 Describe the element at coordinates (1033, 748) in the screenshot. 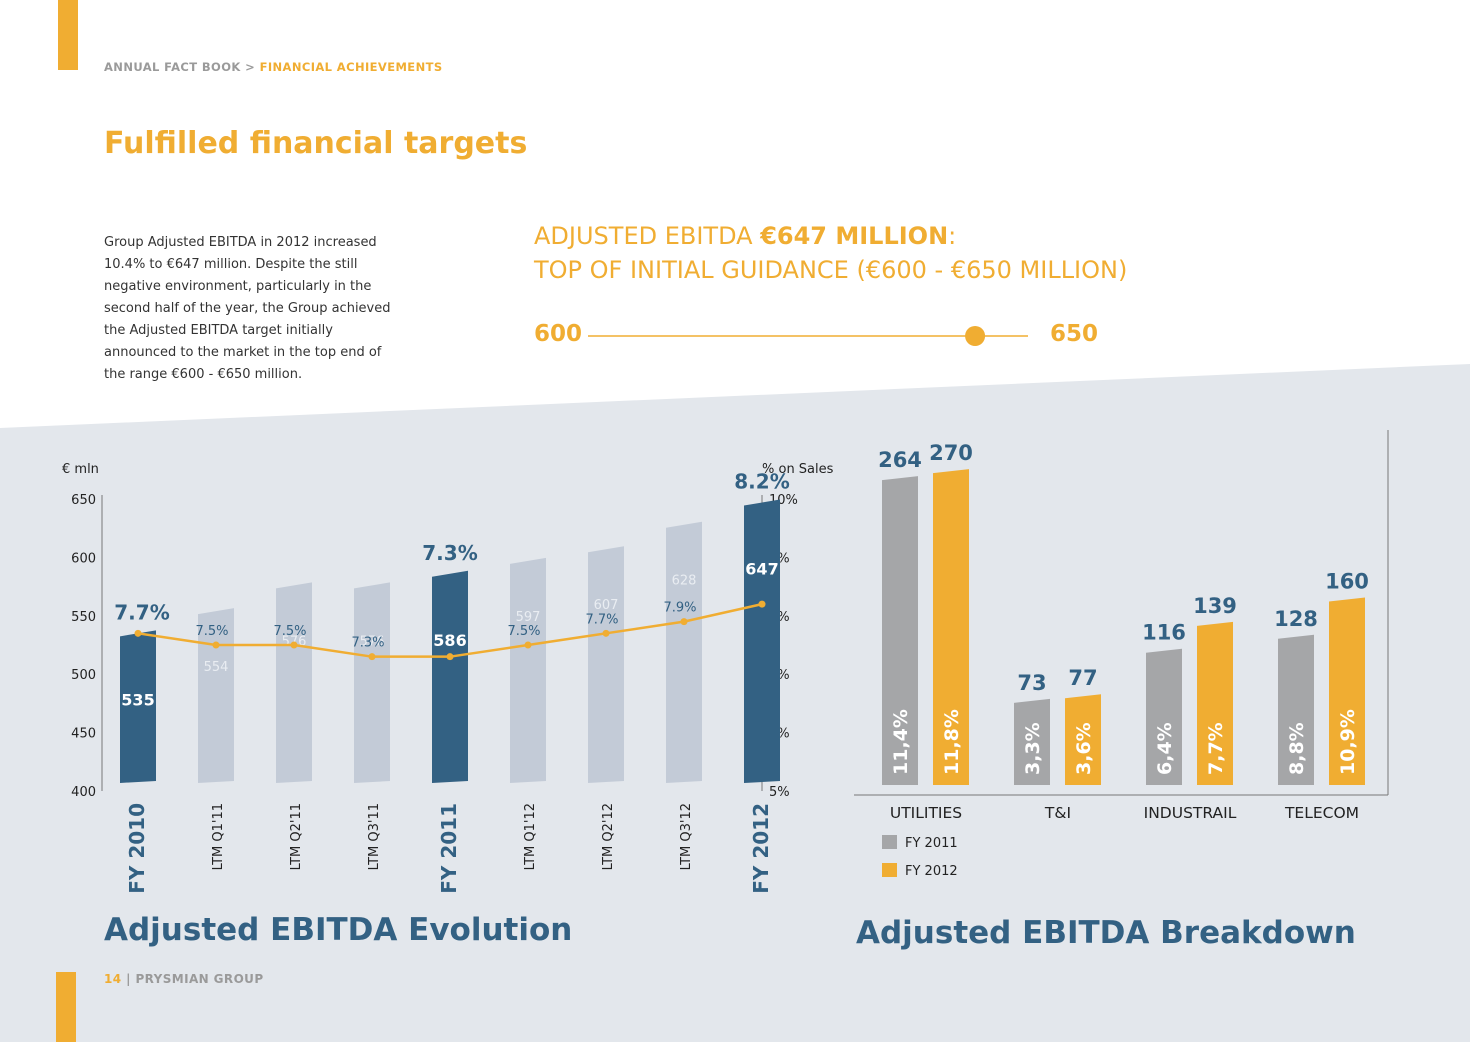

I see `share-percent-label: 3,3%` at that location.